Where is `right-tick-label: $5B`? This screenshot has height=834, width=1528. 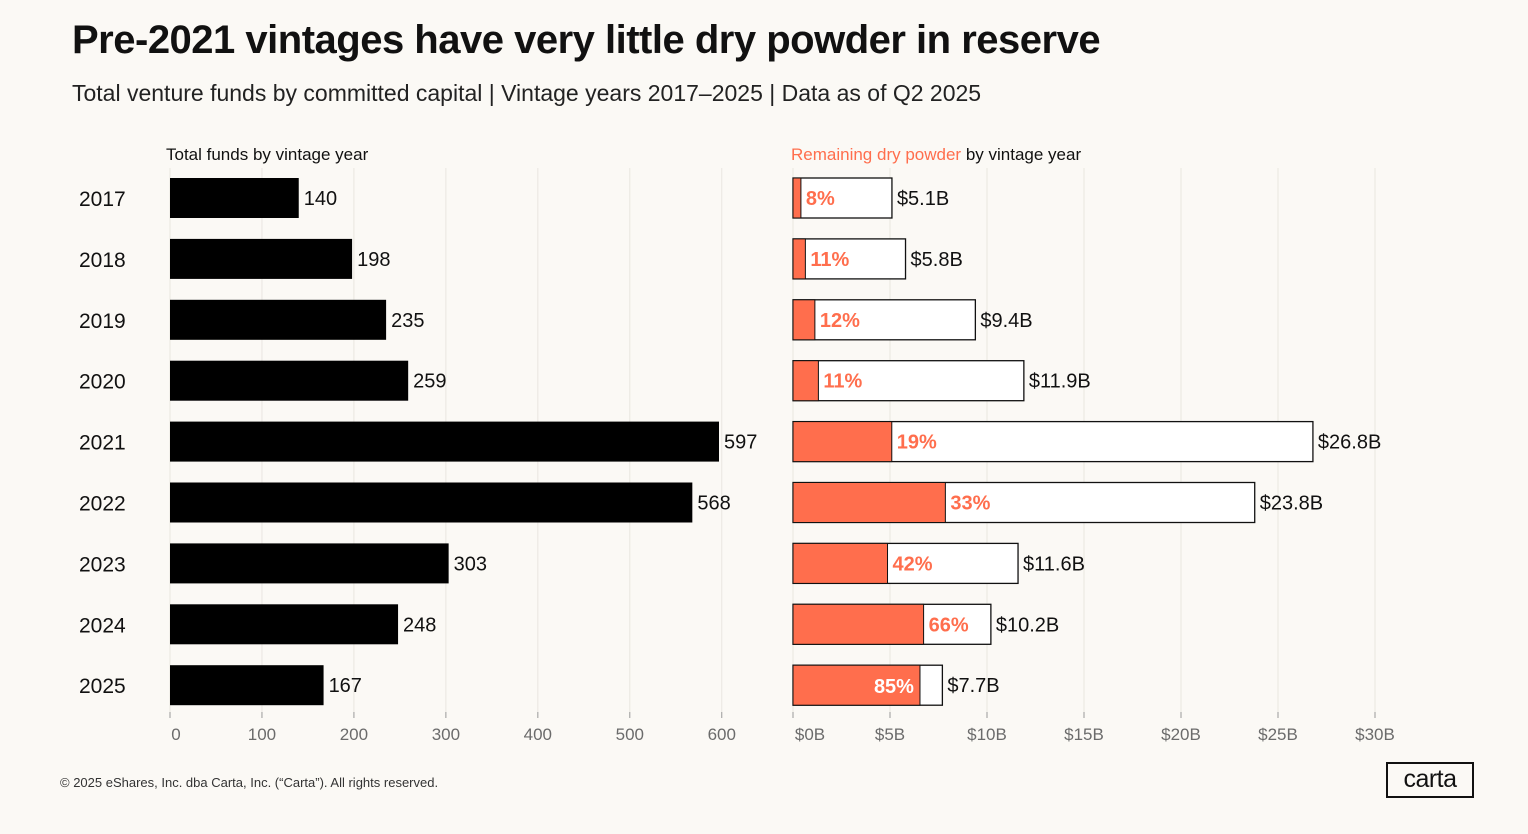
right-tick-label: $5B is located at coordinates (890, 734).